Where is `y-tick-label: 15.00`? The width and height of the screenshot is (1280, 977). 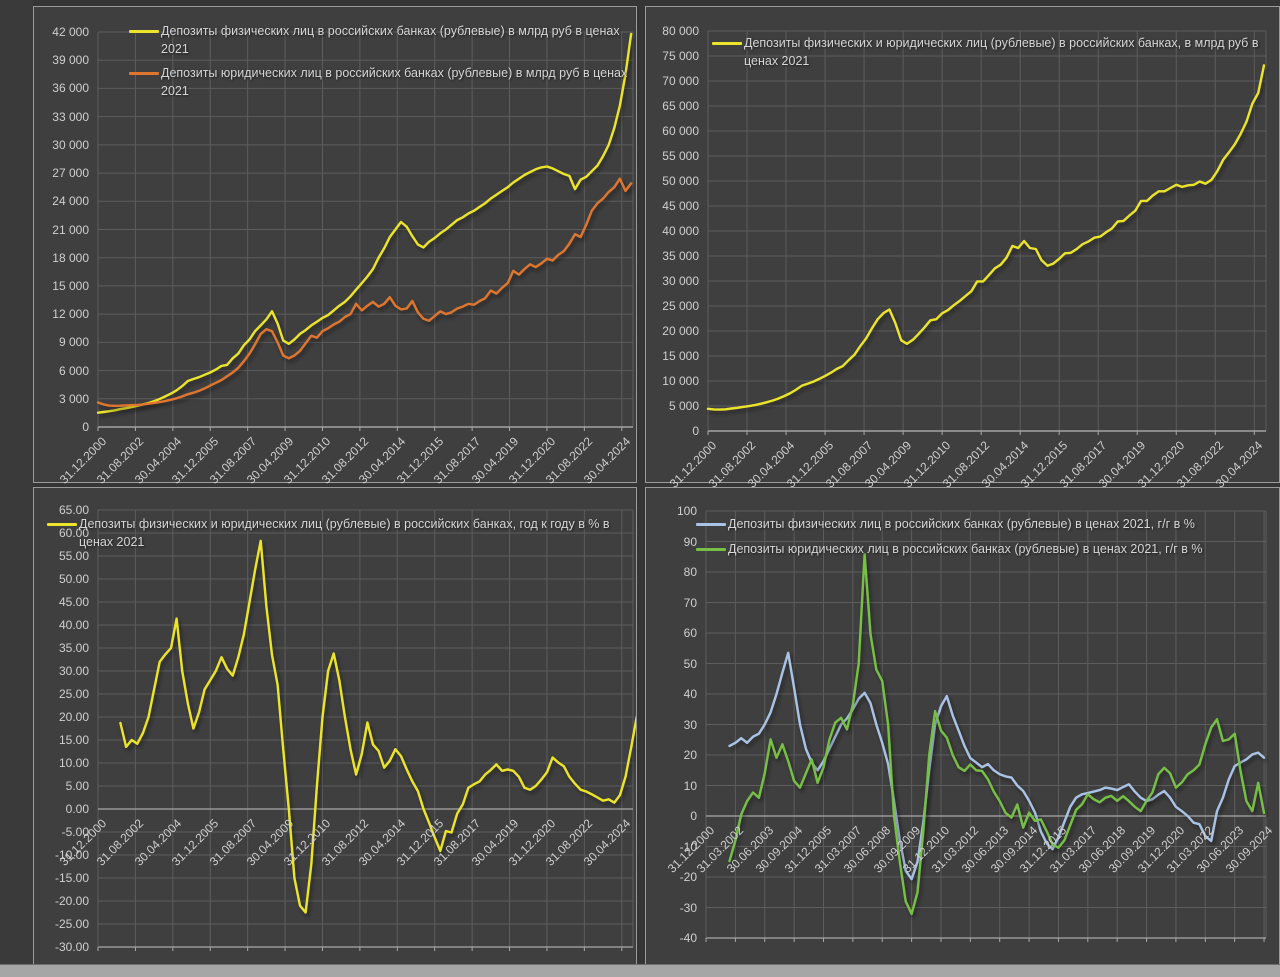 y-tick-label: 15.00 is located at coordinates (73, 740).